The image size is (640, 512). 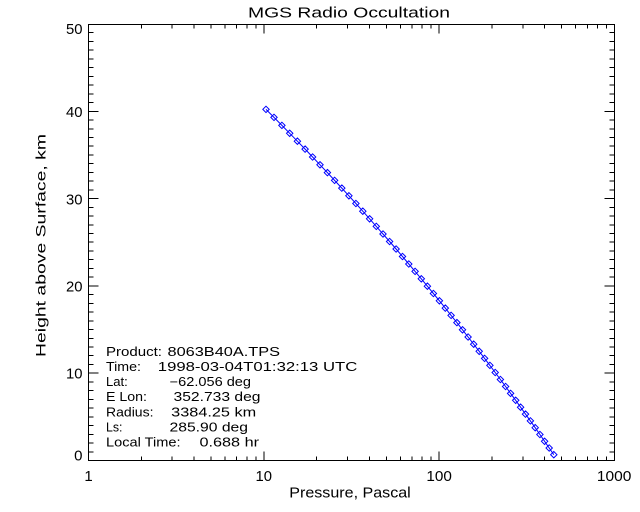 I want to click on svg-text: 0.688 hr, so click(x=230, y=443).